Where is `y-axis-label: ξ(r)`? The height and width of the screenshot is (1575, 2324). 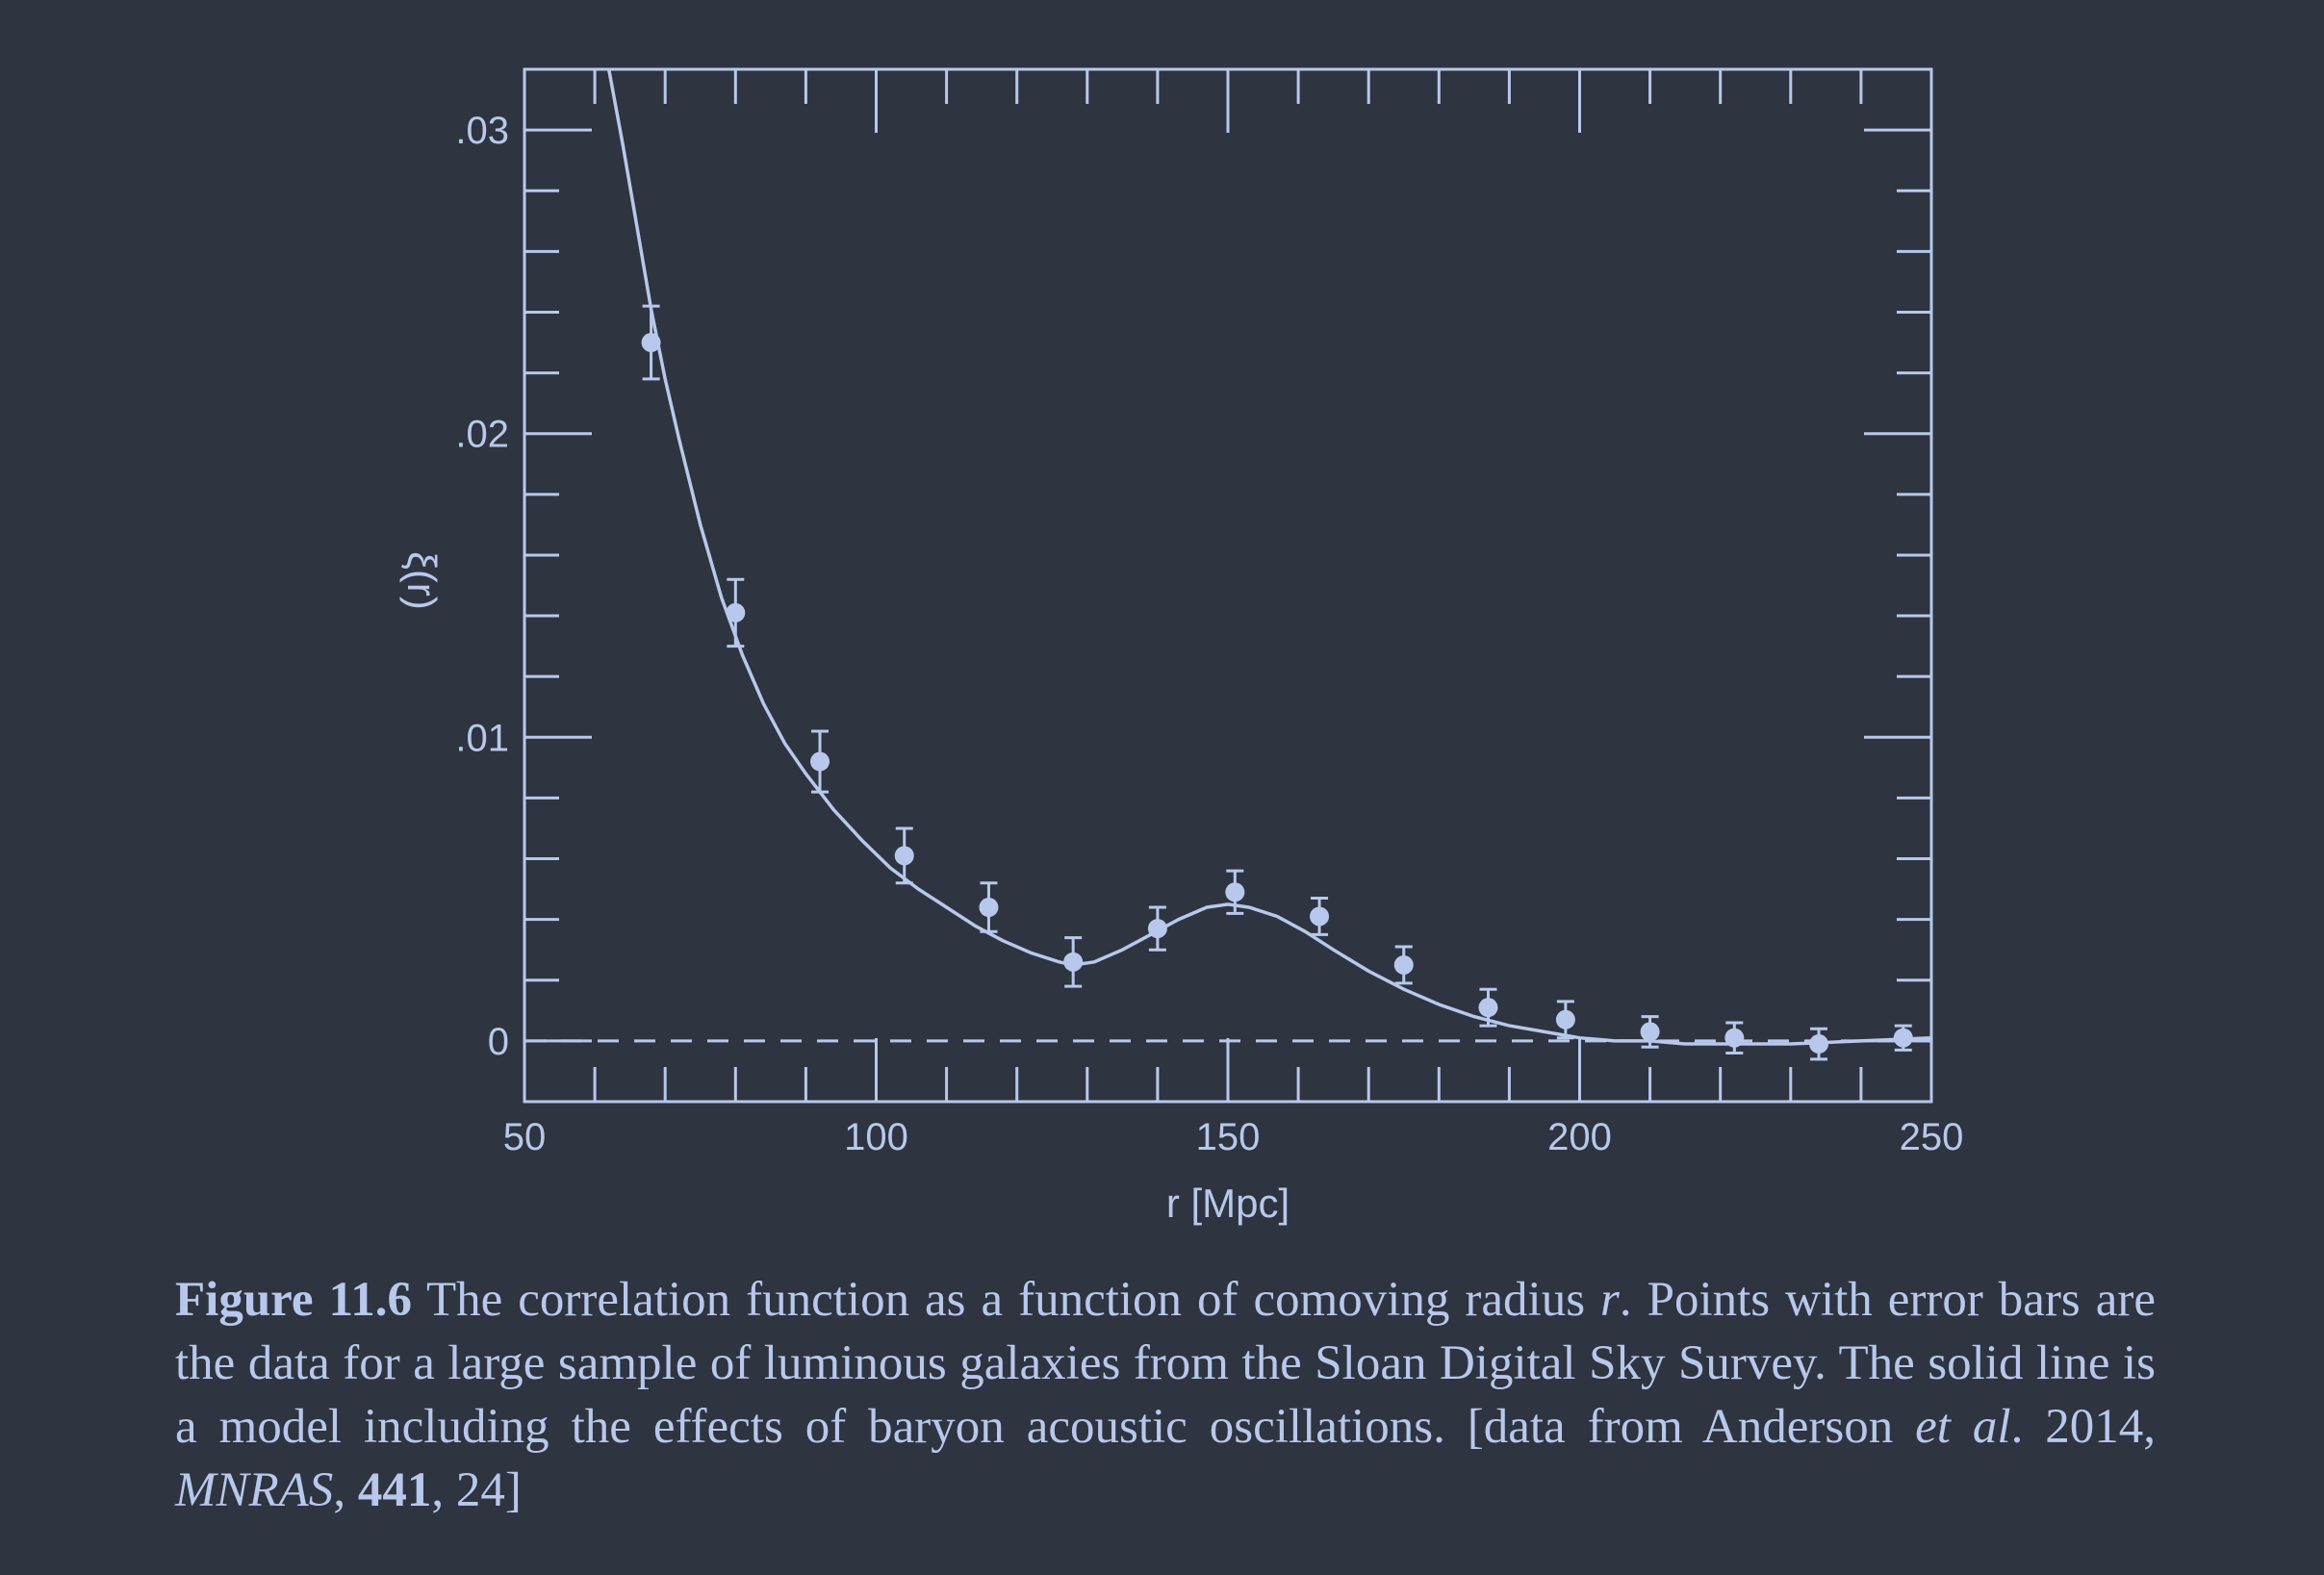 y-axis-label: ξ(r) is located at coordinates (422, 580).